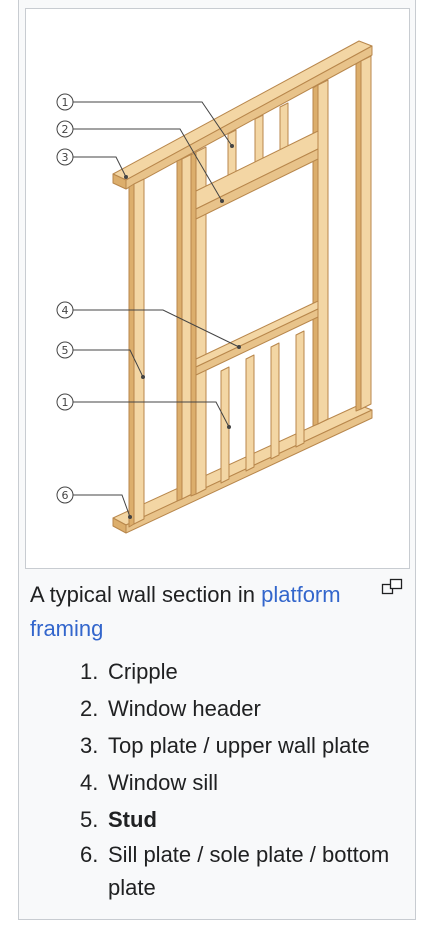 The width and height of the screenshot is (430, 938). Describe the element at coordinates (65, 350) in the screenshot. I see `callout-label: 5` at that location.